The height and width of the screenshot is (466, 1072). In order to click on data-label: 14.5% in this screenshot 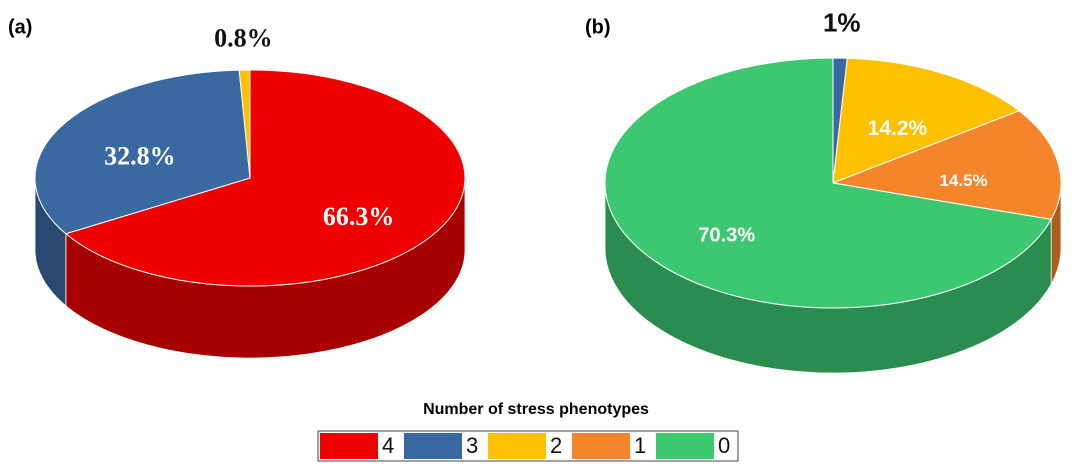, I will do `click(963, 180)`.